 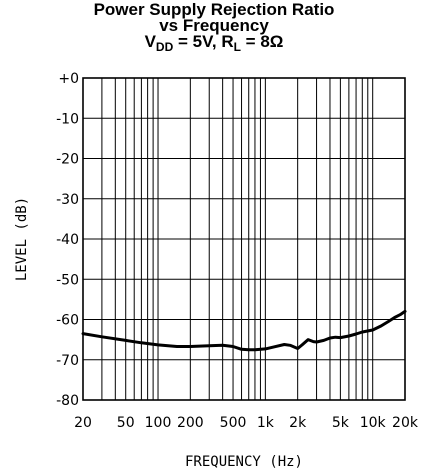 I want to click on x-tick-label: 20k, so click(x=405, y=423).